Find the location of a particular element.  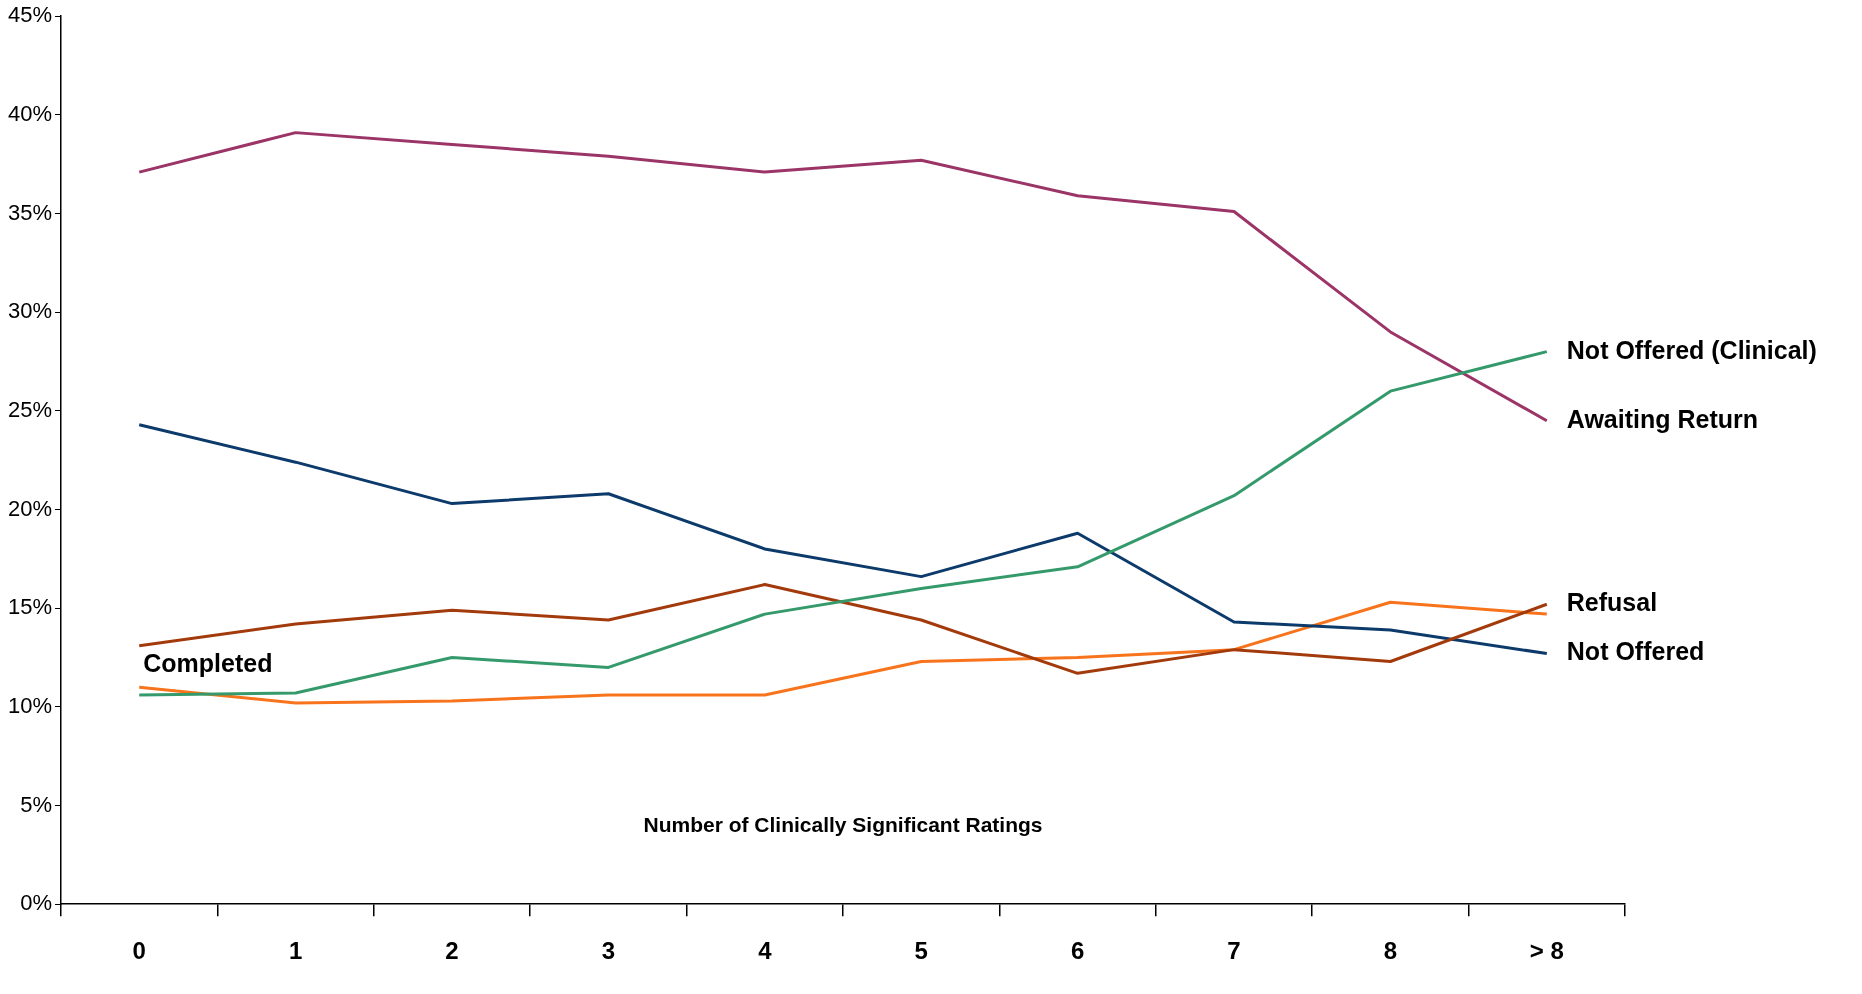

series-label: Completed is located at coordinates (208, 663).